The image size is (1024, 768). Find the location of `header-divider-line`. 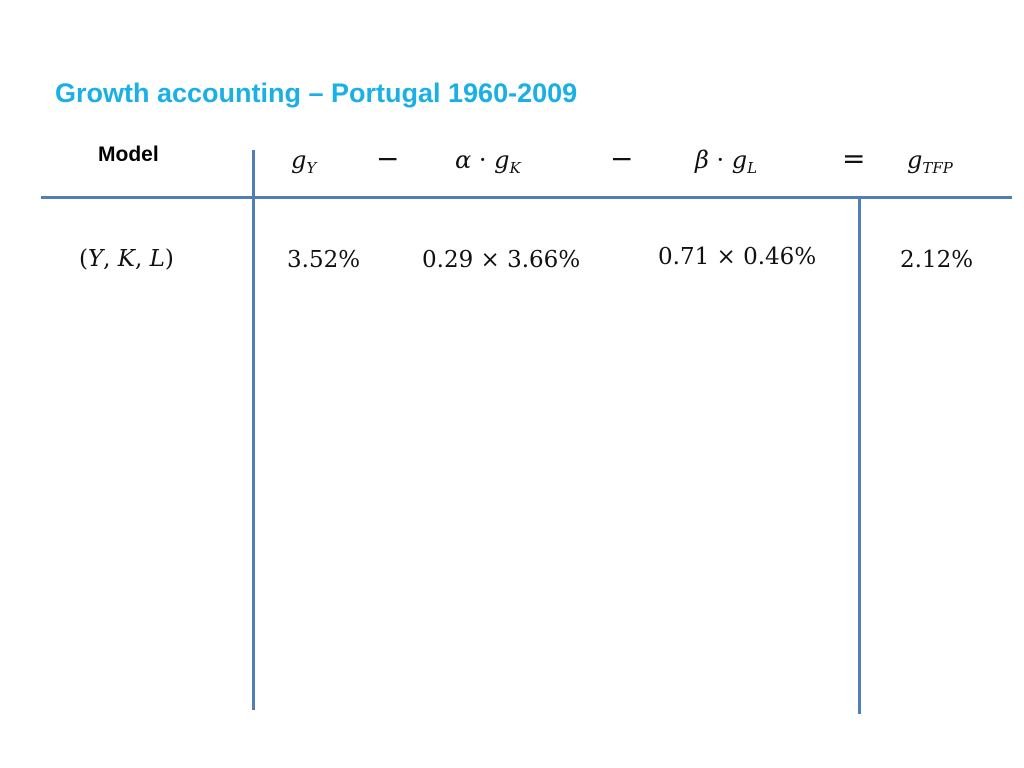

header-divider-line is located at coordinates (526, 197).